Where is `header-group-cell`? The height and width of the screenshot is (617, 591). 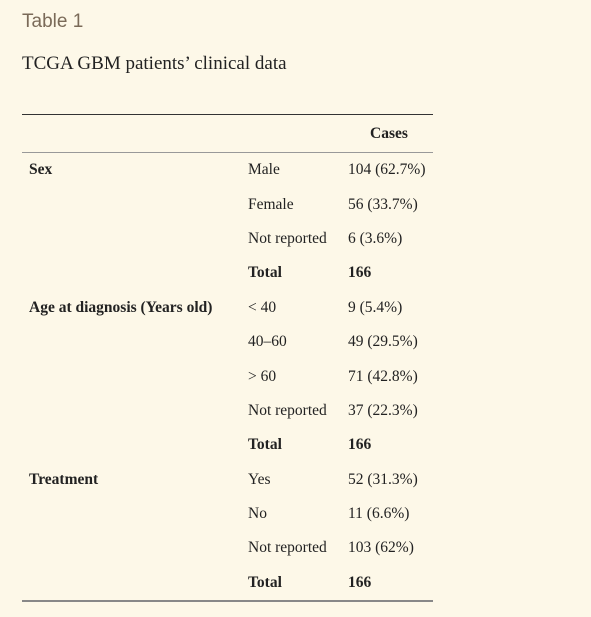 header-group-cell is located at coordinates (135, 133).